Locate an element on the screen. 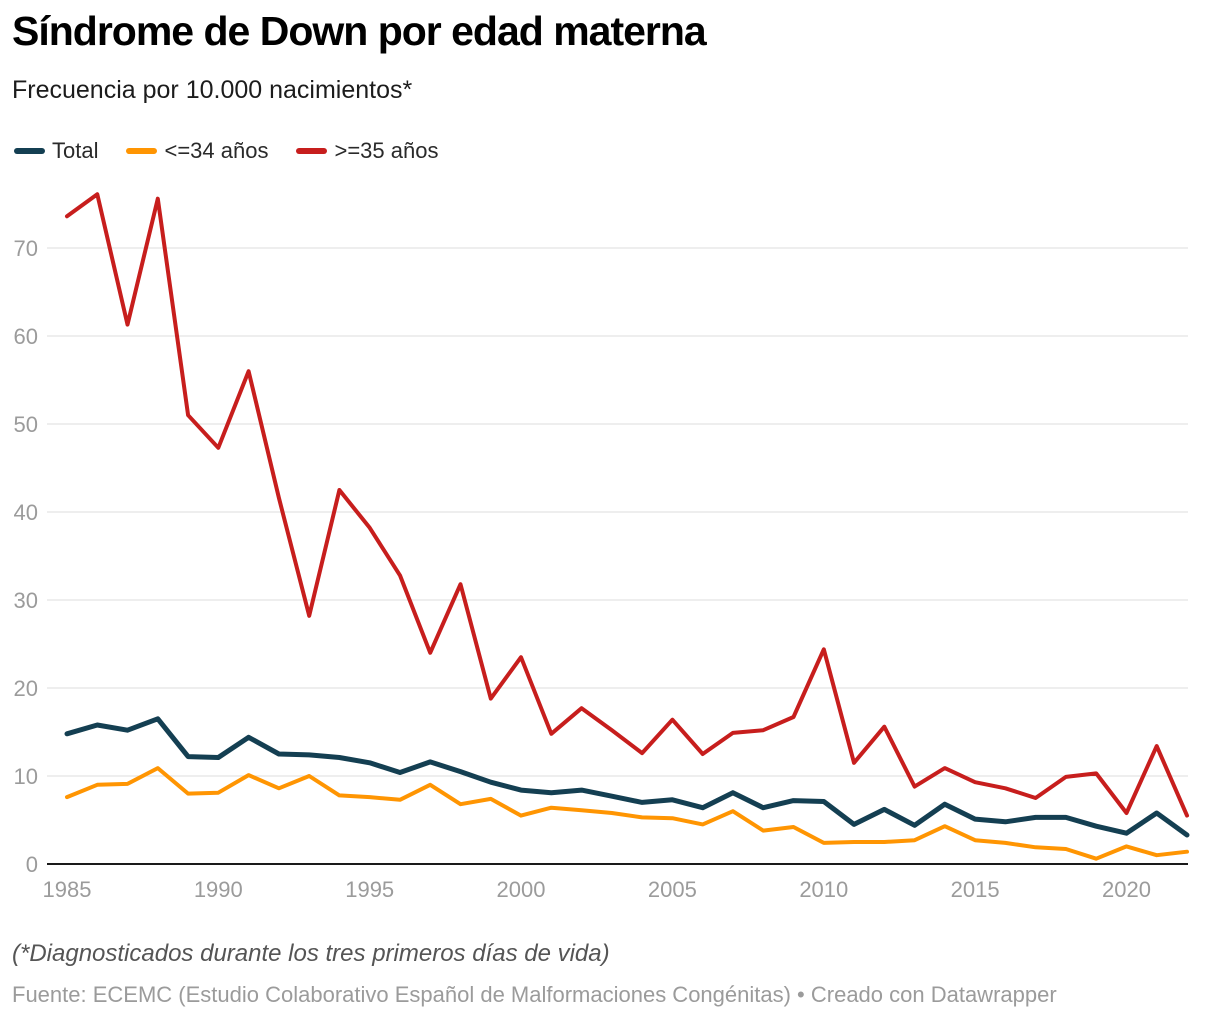 The image size is (1220, 1020). svg-text: 50 is located at coordinates (26, 424).